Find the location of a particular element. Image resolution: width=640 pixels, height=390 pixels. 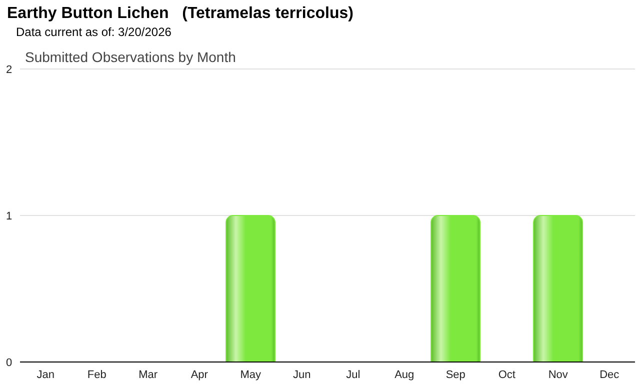

x-tick-label: Oct is located at coordinates (507, 374).